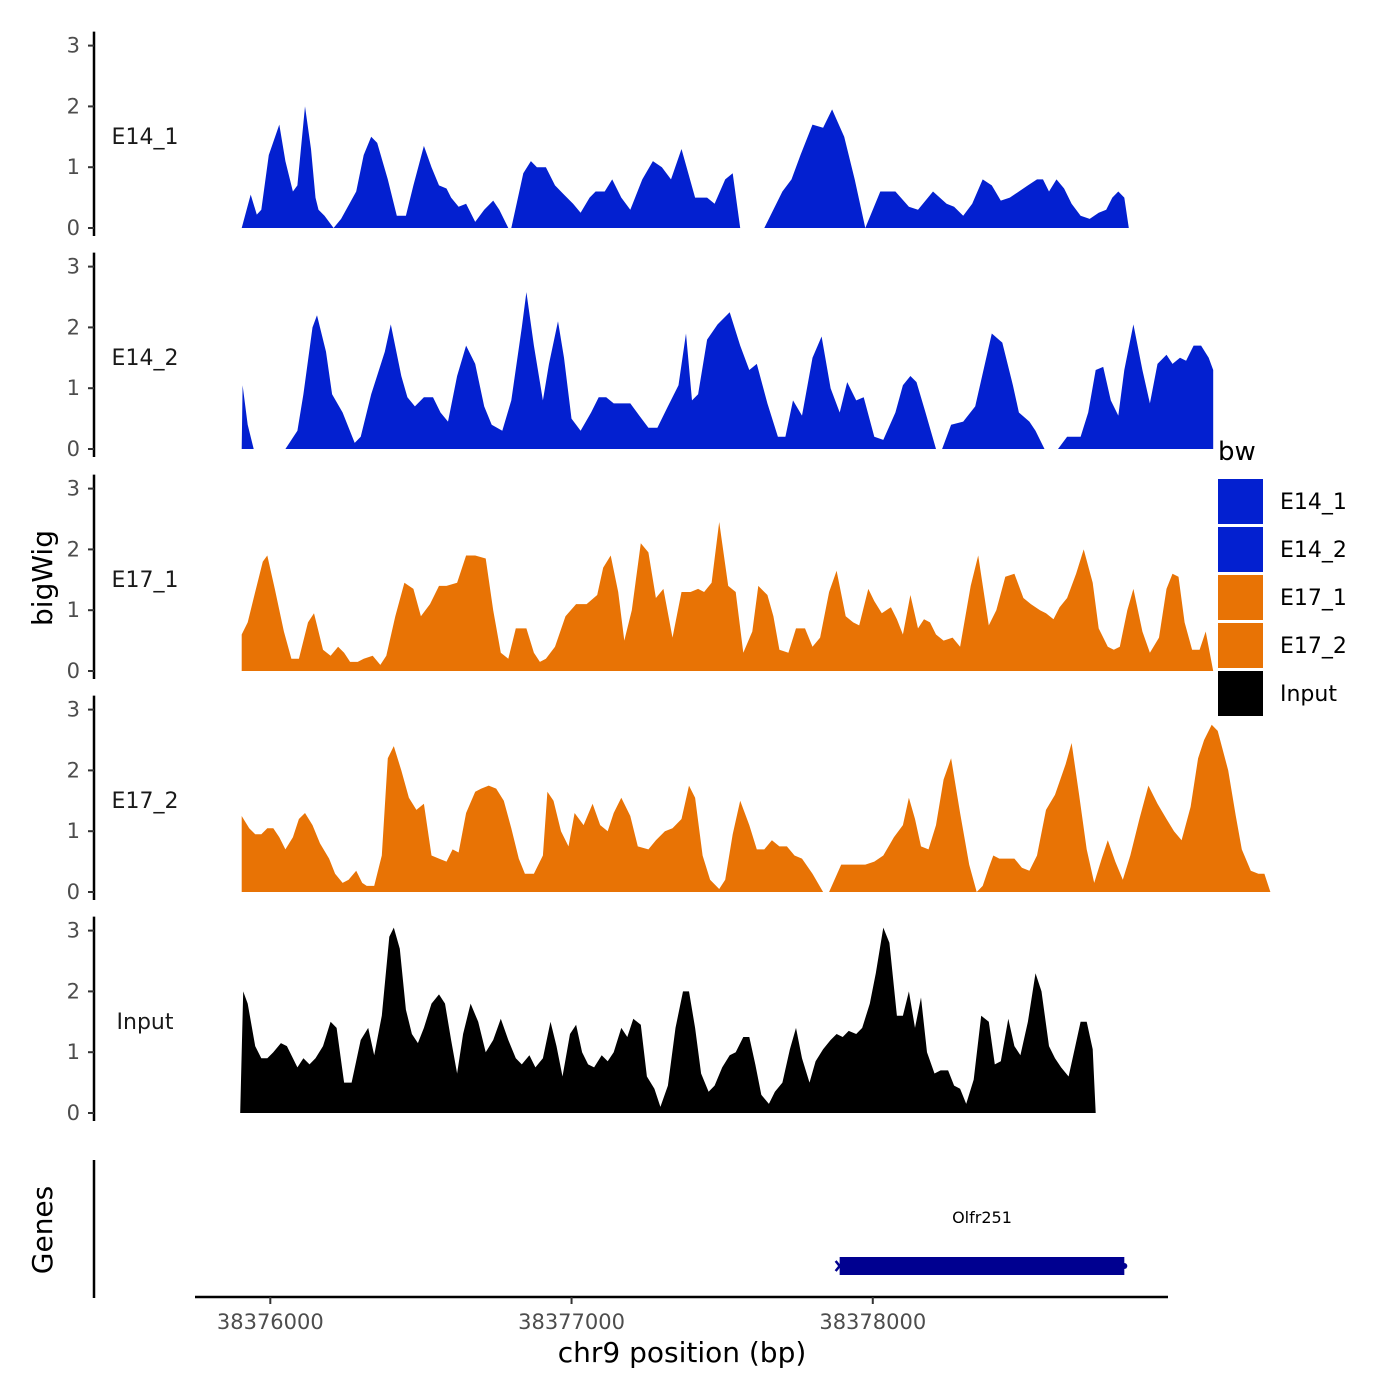 This screenshot has width=1400, height=1400. Describe the element at coordinates (982, 1266) in the screenshot. I see `gene-body` at that location.